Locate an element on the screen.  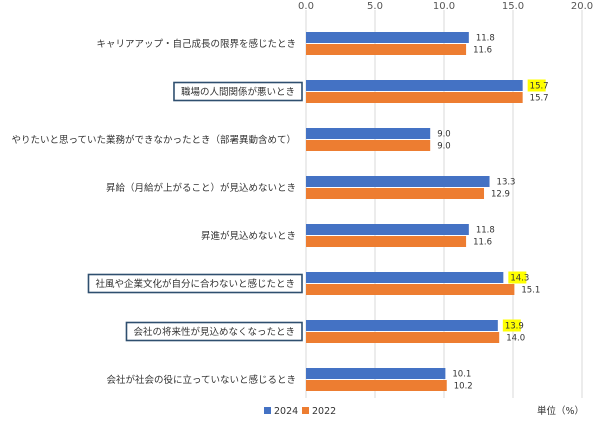
legend-label-2024: 2024 is located at coordinates (286, 411).